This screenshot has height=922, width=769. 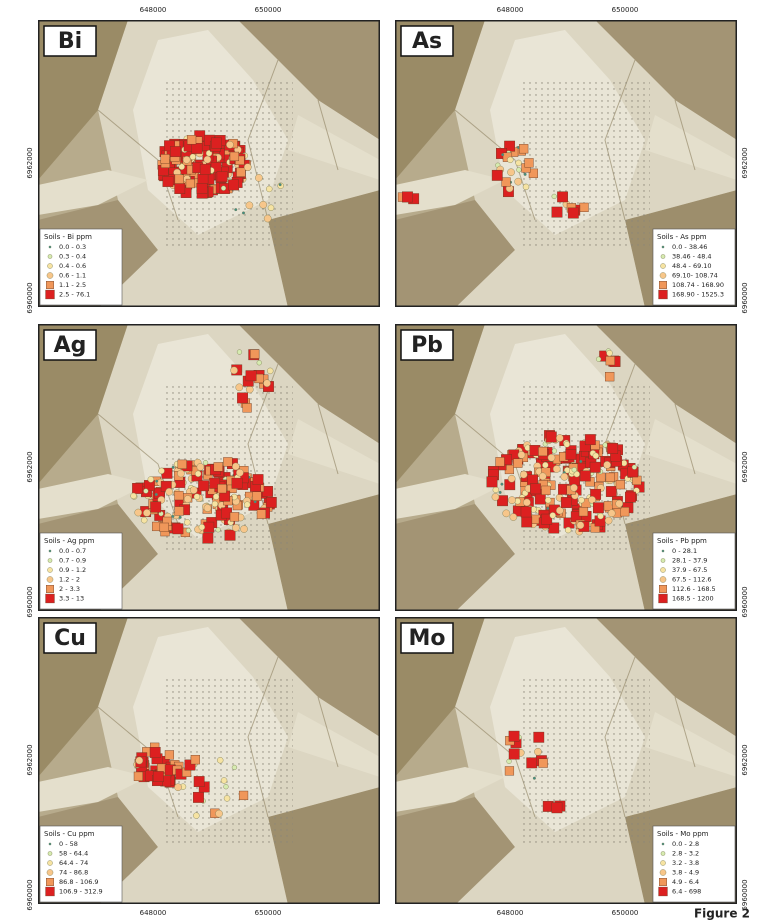 I want to click on panel-label: Cu, so click(x=70, y=638).